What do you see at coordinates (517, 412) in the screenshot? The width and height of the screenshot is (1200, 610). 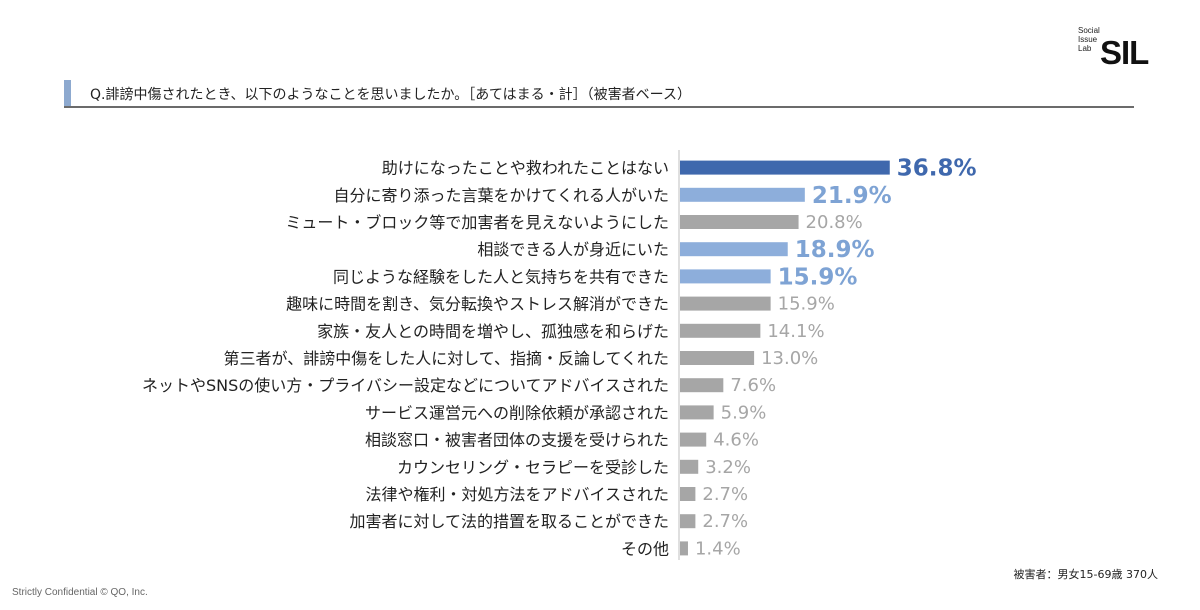 I see `category-label: サービス運営元への削除依頼が承認された` at bounding box center [517, 412].